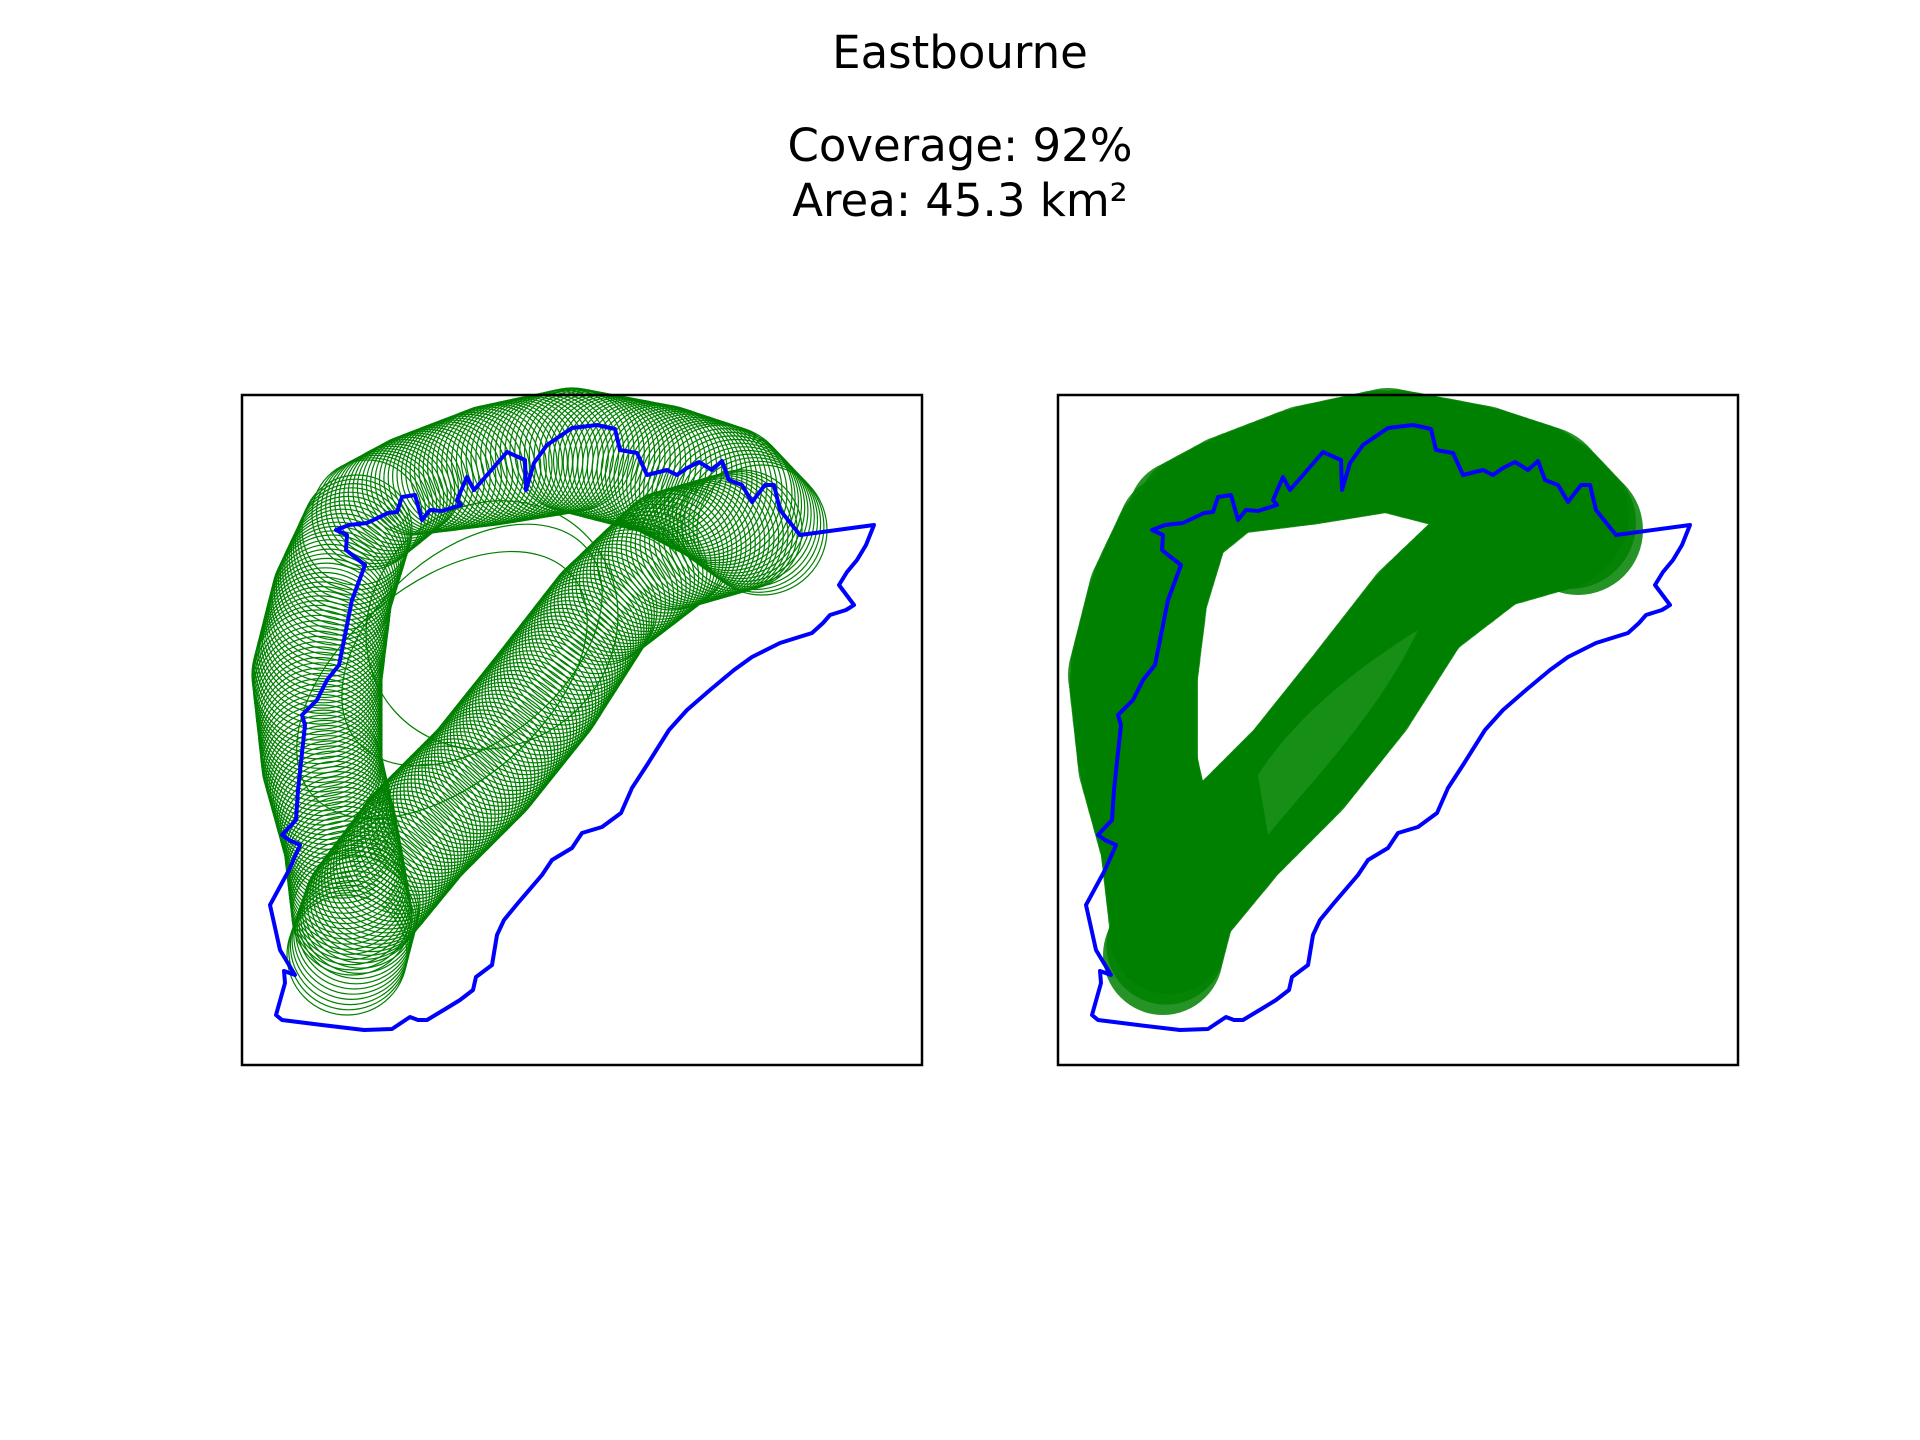 The height and width of the screenshot is (1440, 1920). Describe the element at coordinates (960, 52) in the screenshot. I see `figure-title: Eastbourne` at that location.